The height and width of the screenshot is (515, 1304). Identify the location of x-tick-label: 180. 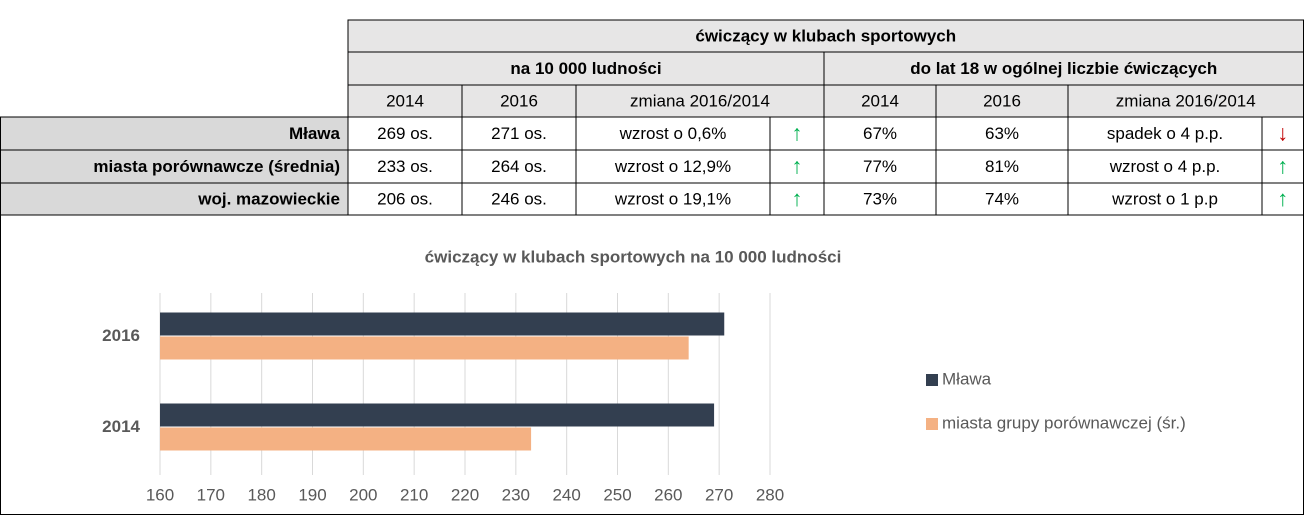
(261, 494).